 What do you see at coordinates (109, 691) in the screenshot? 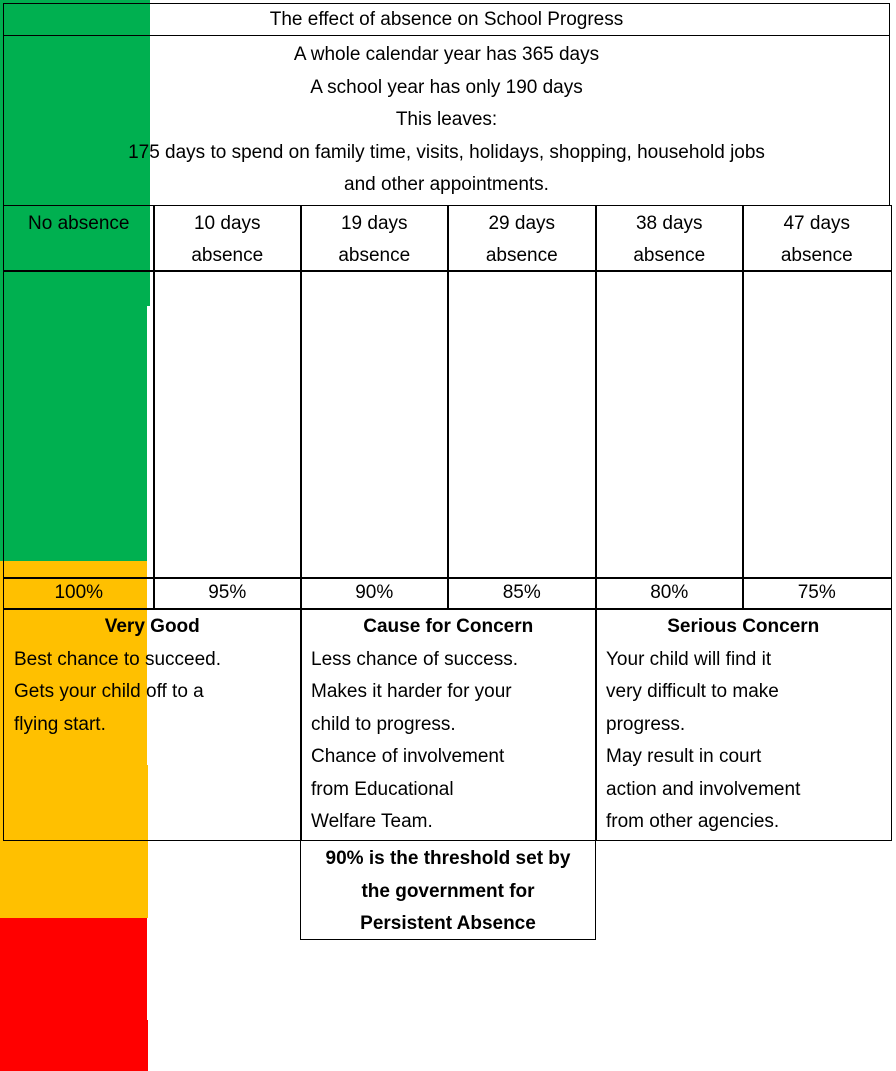
I see `band-line: Gets your child off to a` at bounding box center [109, 691].